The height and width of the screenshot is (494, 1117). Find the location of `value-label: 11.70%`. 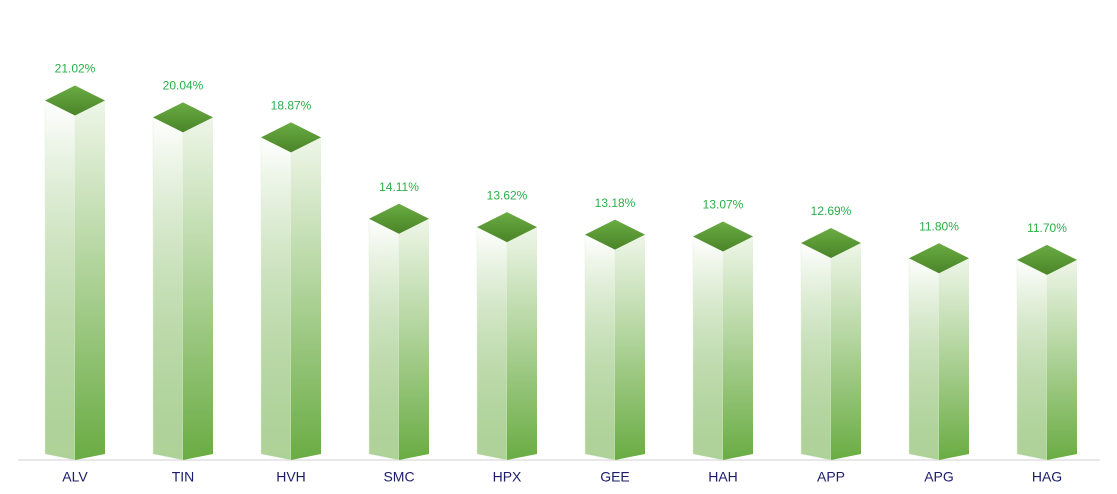

value-label: 11.70% is located at coordinates (1047, 228).